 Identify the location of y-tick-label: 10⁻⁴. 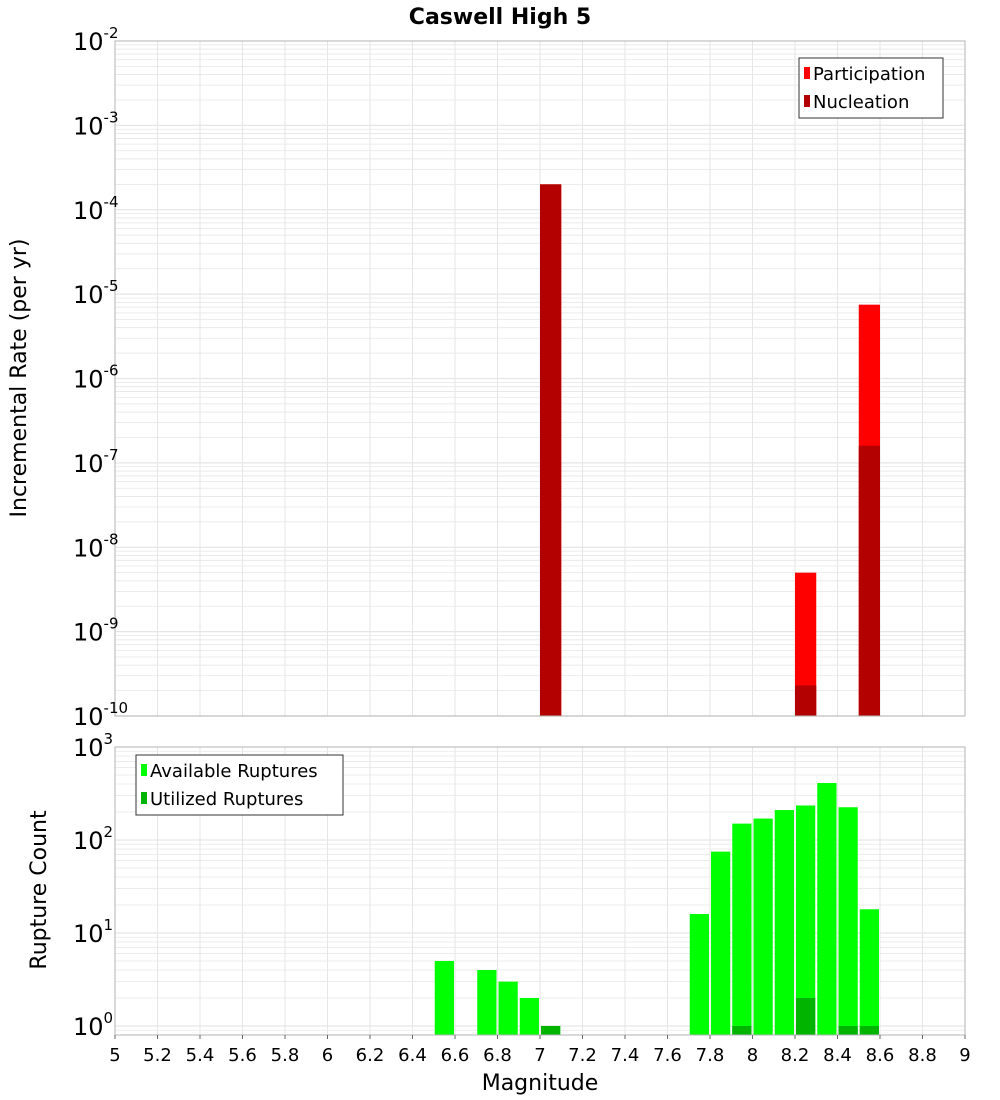
(96, 209).